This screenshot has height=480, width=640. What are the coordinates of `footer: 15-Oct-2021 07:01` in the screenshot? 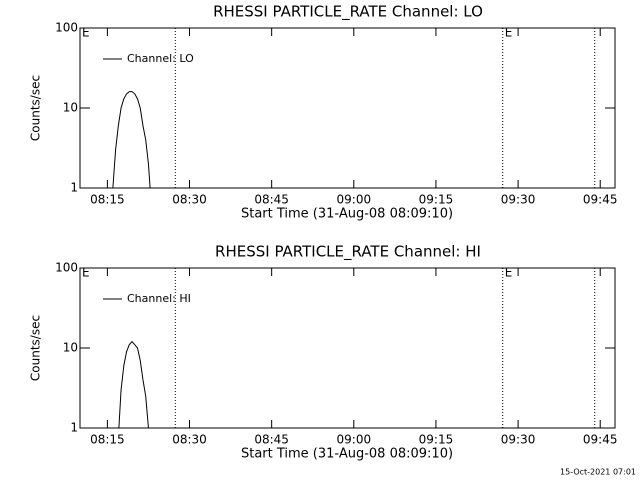 It's located at (598, 472).